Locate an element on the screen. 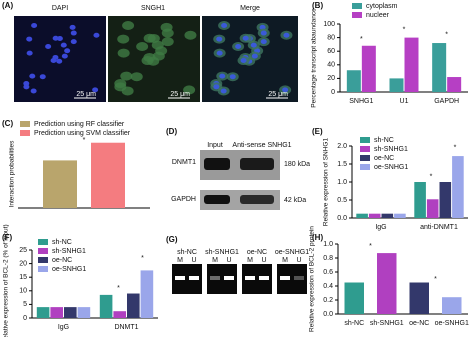 The height and width of the screenshot is (337, 474). lane-label: sh-NC is located at coordinates (187, 252).